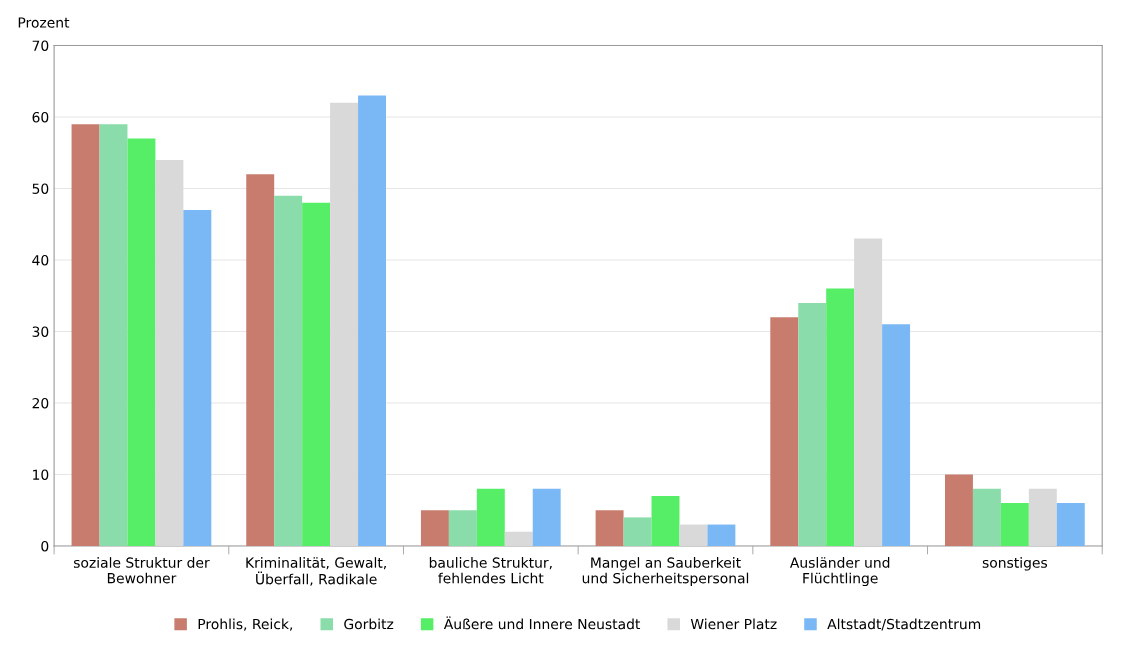  I want to click on x-tick-label: soziale Struktur der Bewohner, so click(141, 570).